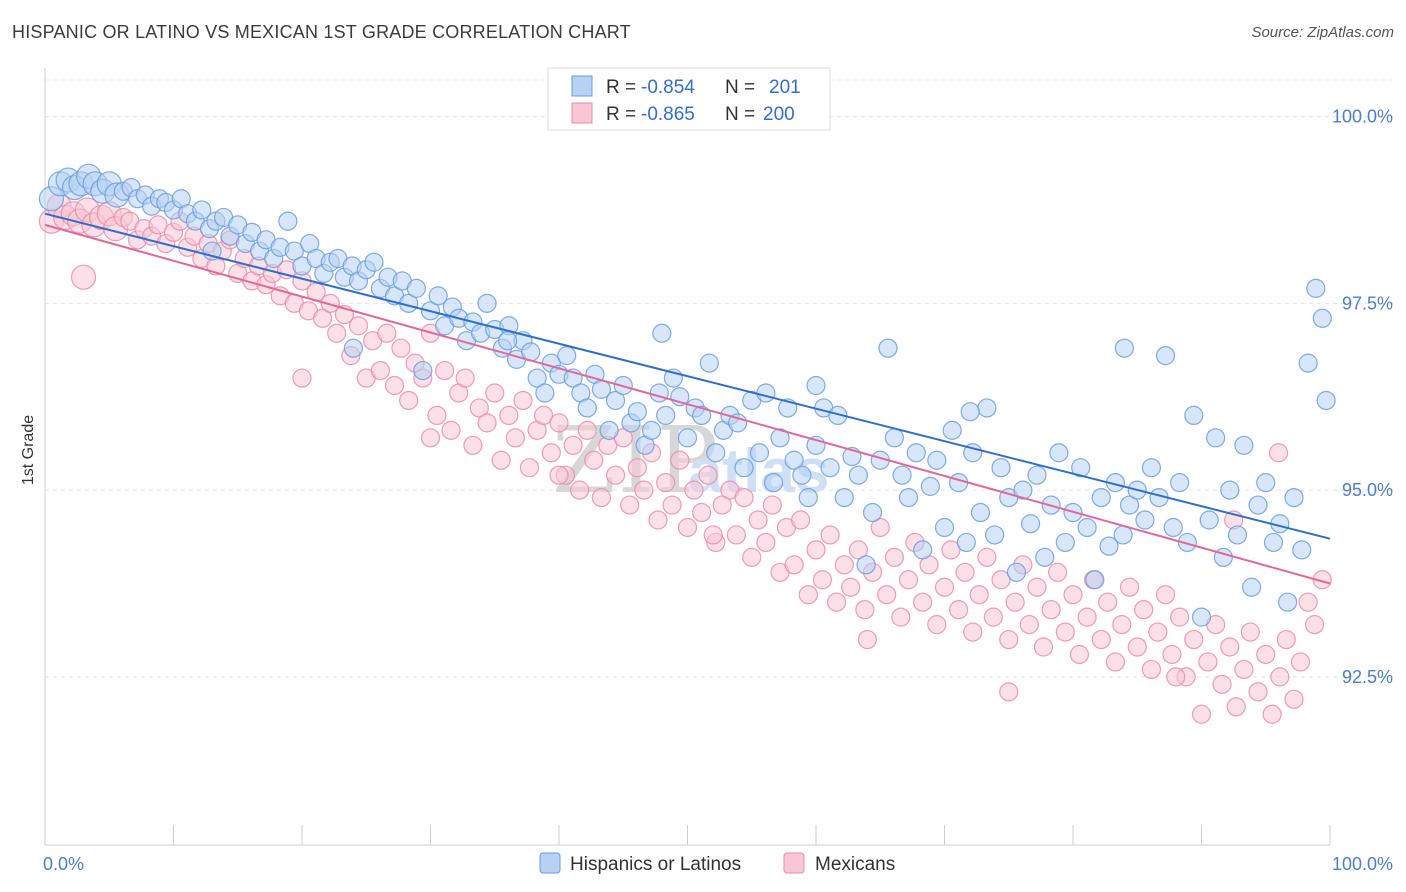 This screenshot has width=1406, height=892. I want to click on legend-label-hispanics: Hispanics or Latinos, so click(655, 864).